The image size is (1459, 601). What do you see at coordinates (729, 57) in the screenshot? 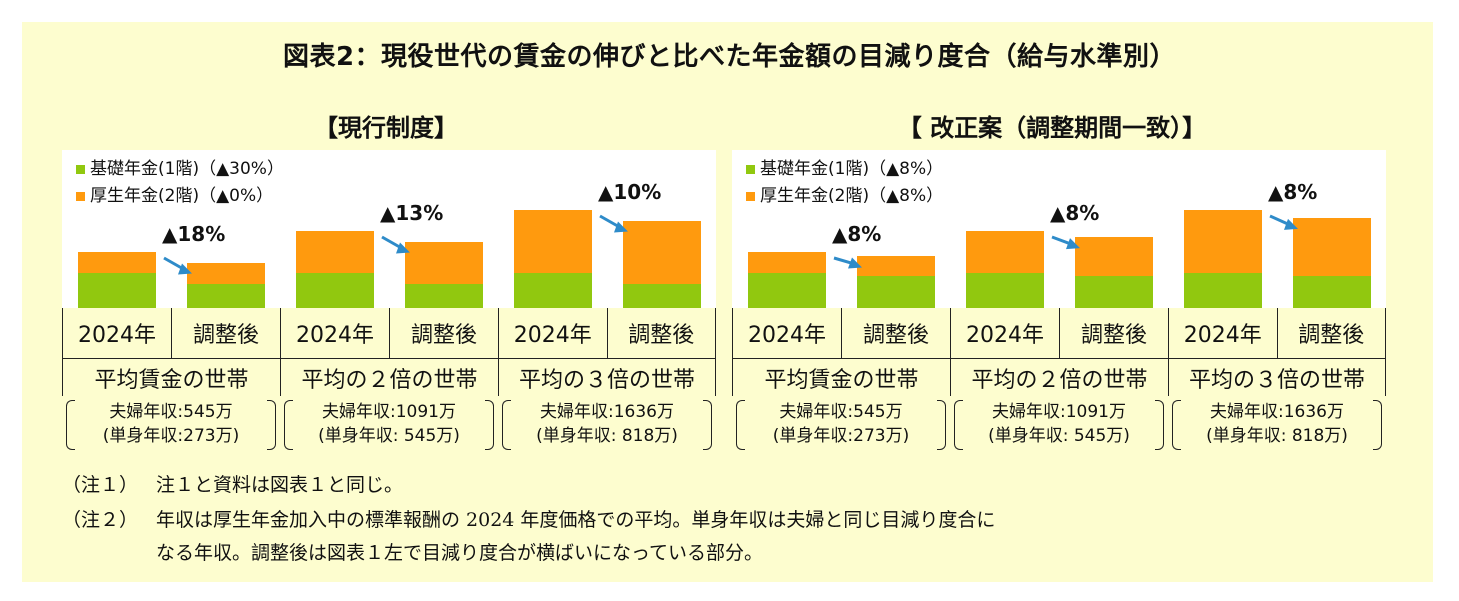
I see `figure-title: 図表2：現役世代の賃金の伸びと比べた年金額の目減り度合（給与水準別）` at bounding box center [729, 57].